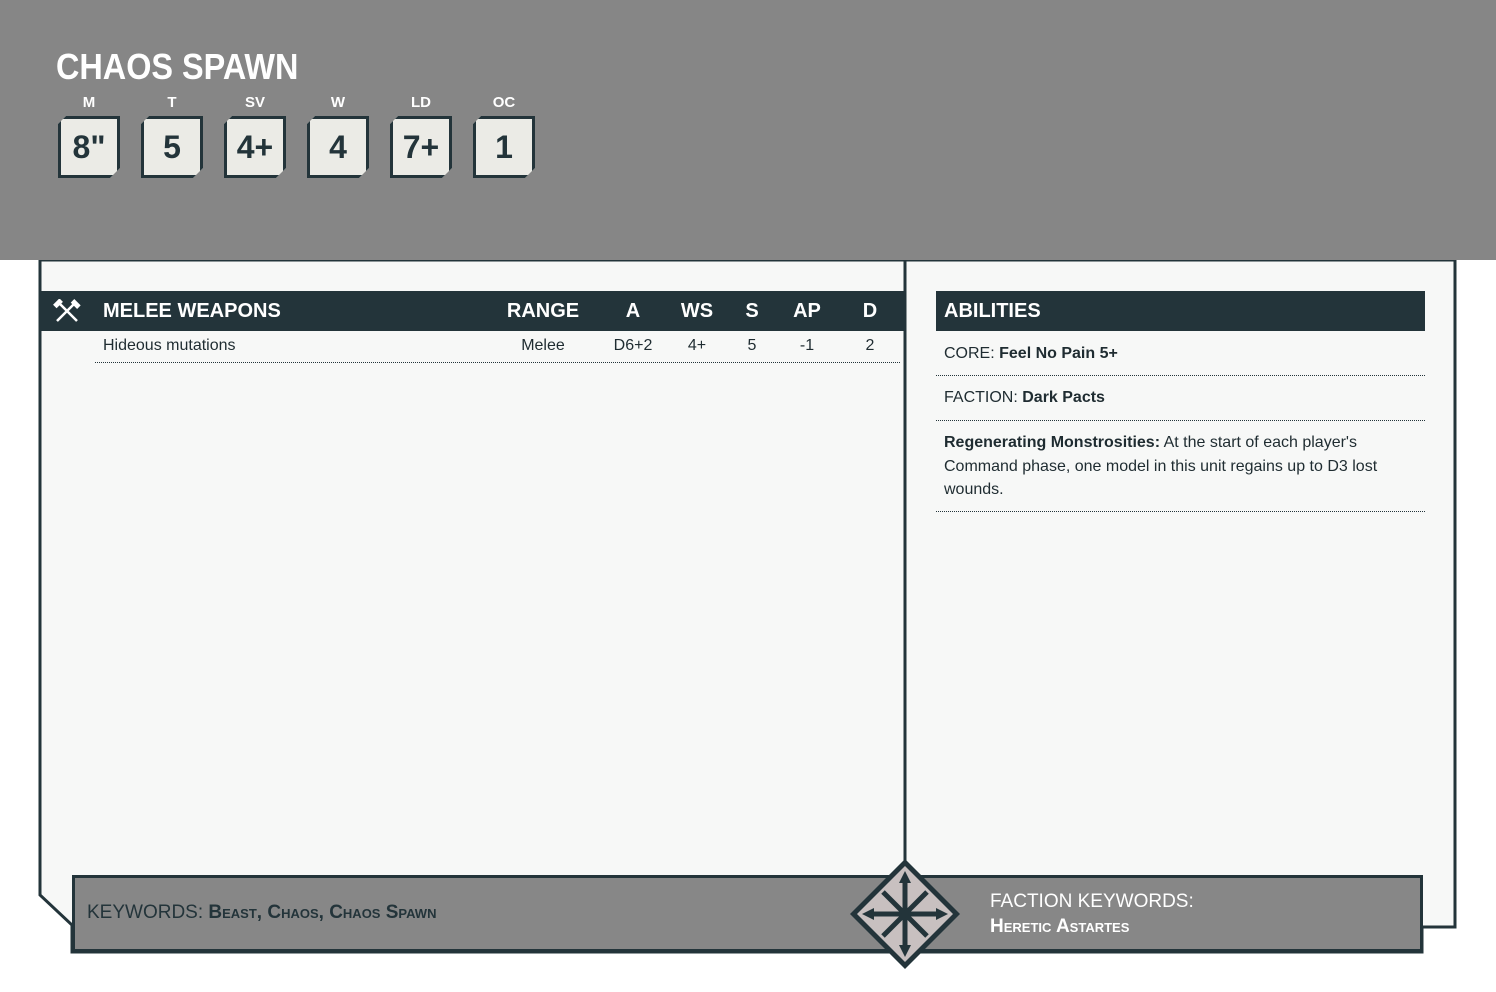 The width and height of the screenshot is (1496, 992). I want to click on weapon-d: 2, so click(870, 345).